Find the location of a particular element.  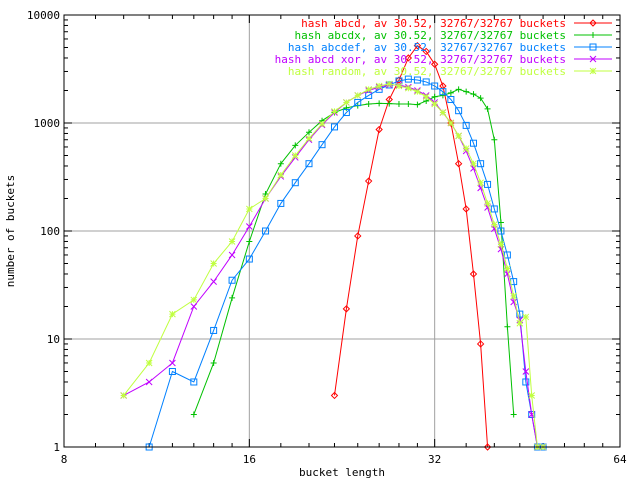

x-tick-label: 32 is located at coordinates (434, 459).